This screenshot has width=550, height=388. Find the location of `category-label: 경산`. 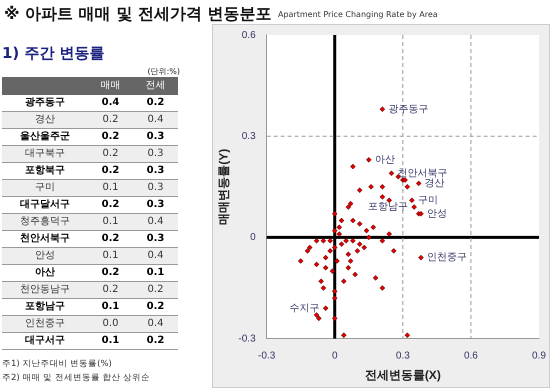

category-label: 경산 is located at coordinates (45, 120).